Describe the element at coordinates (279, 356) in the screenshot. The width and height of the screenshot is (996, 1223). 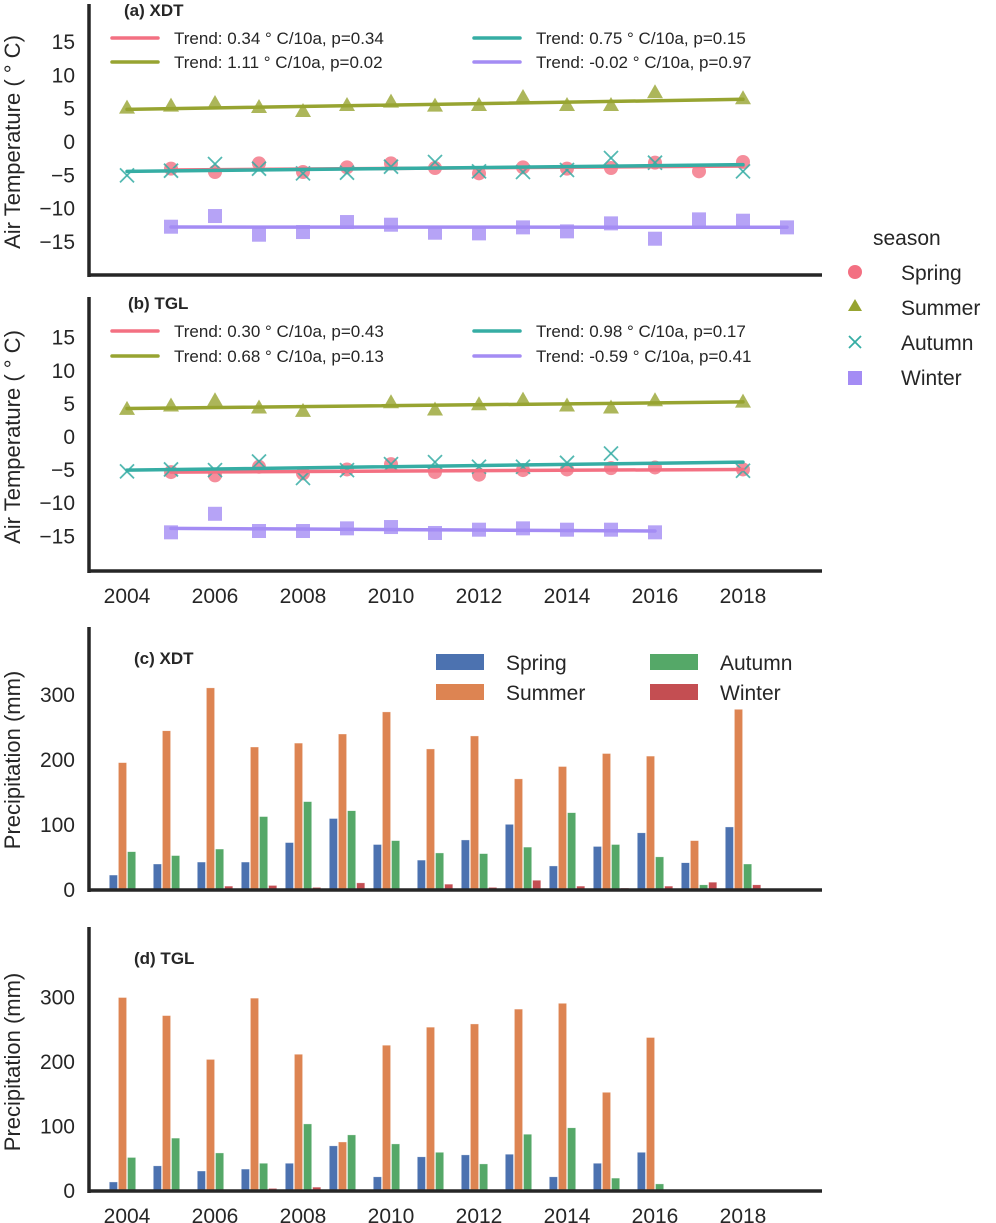
I see `legend-label-summer: Trend: 0.68 ° C/10a, p=0.13` at that location.